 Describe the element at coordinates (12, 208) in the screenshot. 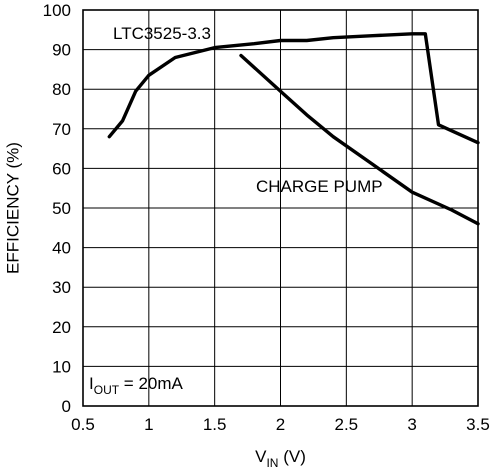

I see `y-axis-label: EFFICIENCY (%)` at that location.